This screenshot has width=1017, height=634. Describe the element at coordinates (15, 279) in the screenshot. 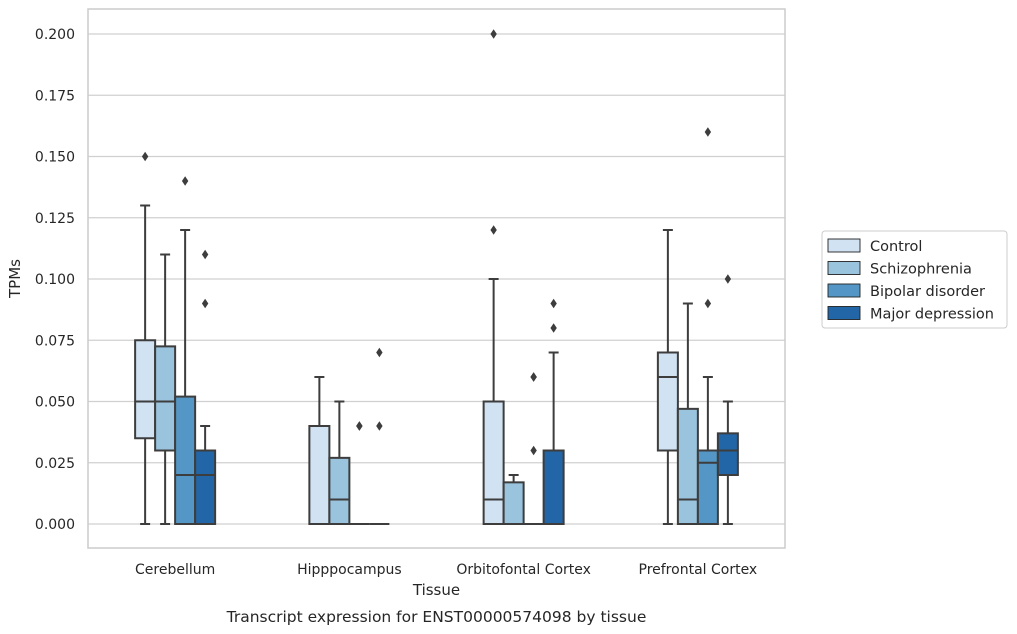

I see `y-axis-label: TPMs` at that location.